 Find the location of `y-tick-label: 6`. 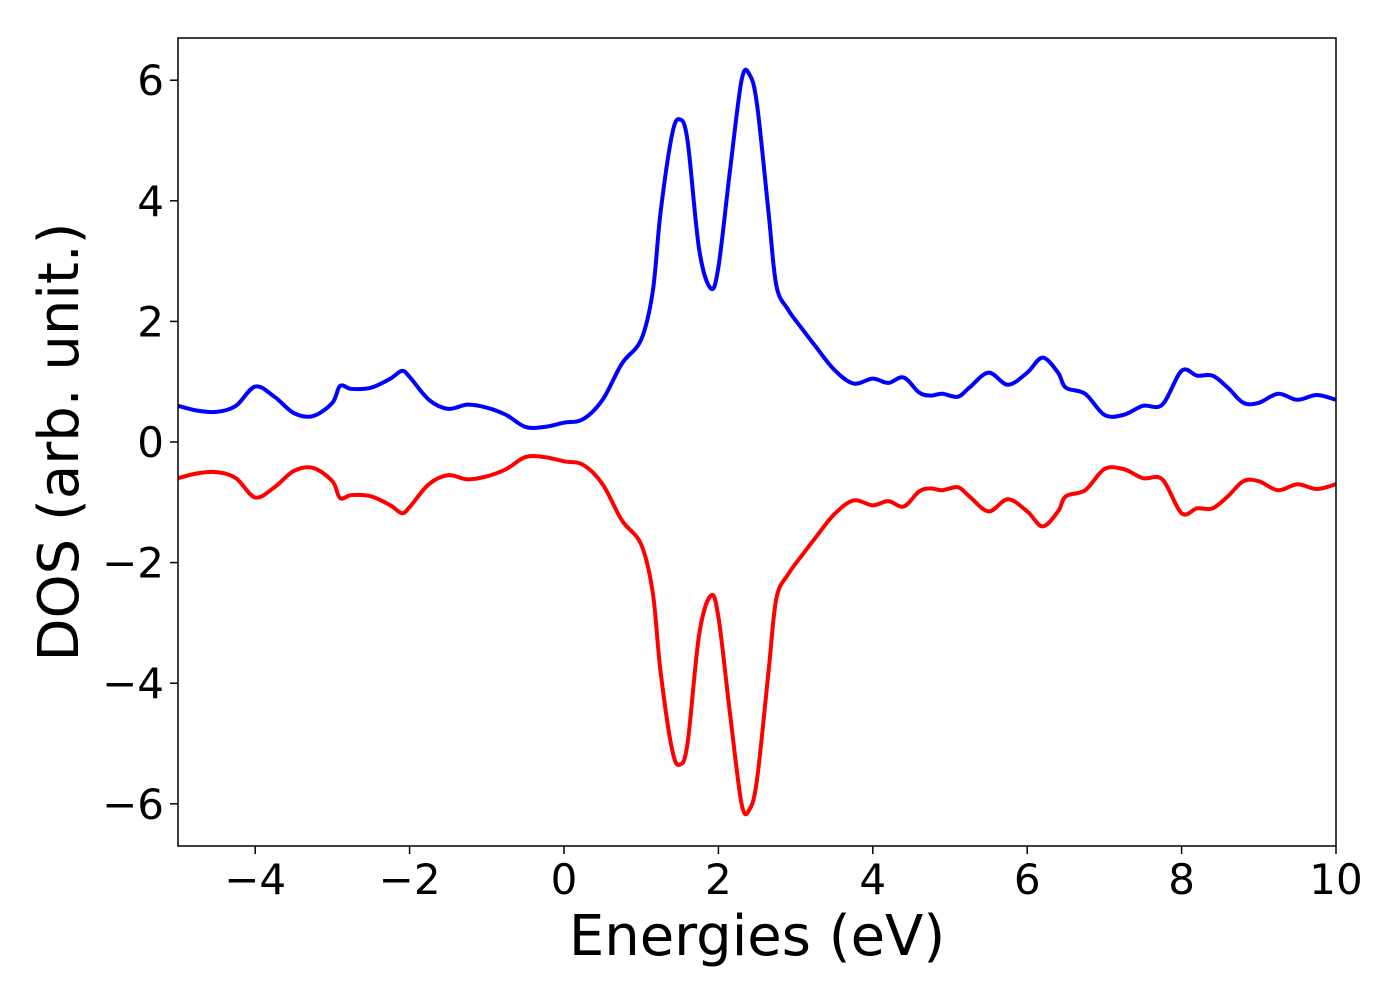

y-tick-label: 6 is located at coordinates (150, 80).